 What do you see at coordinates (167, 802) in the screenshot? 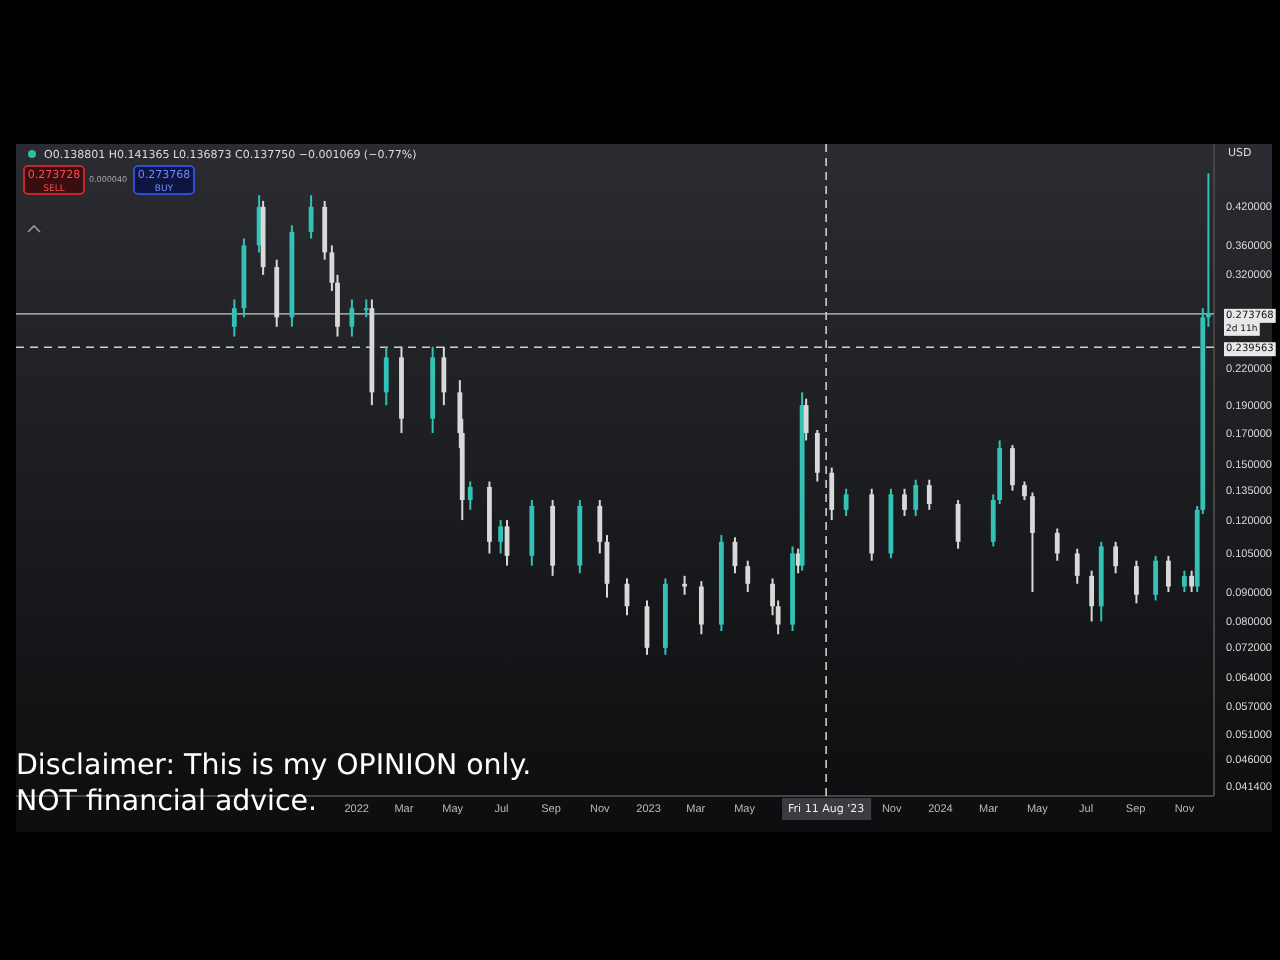
I see `annotation: NOT financial advice.` at bounding box center [167, 802].